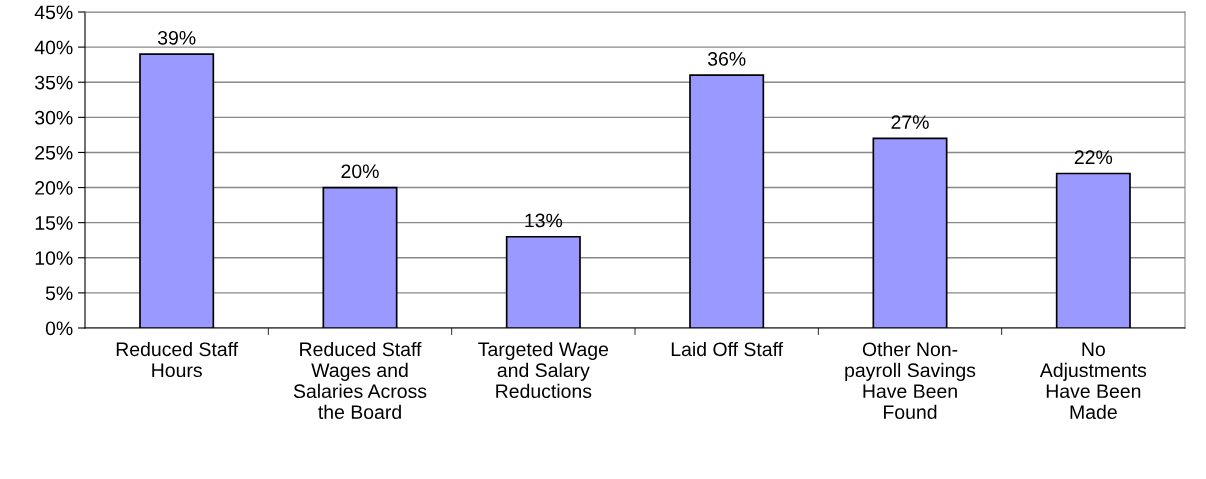 The image size is (1206, 479). Describe the element at coordinates (59, 293) in the screenshot. I see `y-tick-label: 5%` at that location.